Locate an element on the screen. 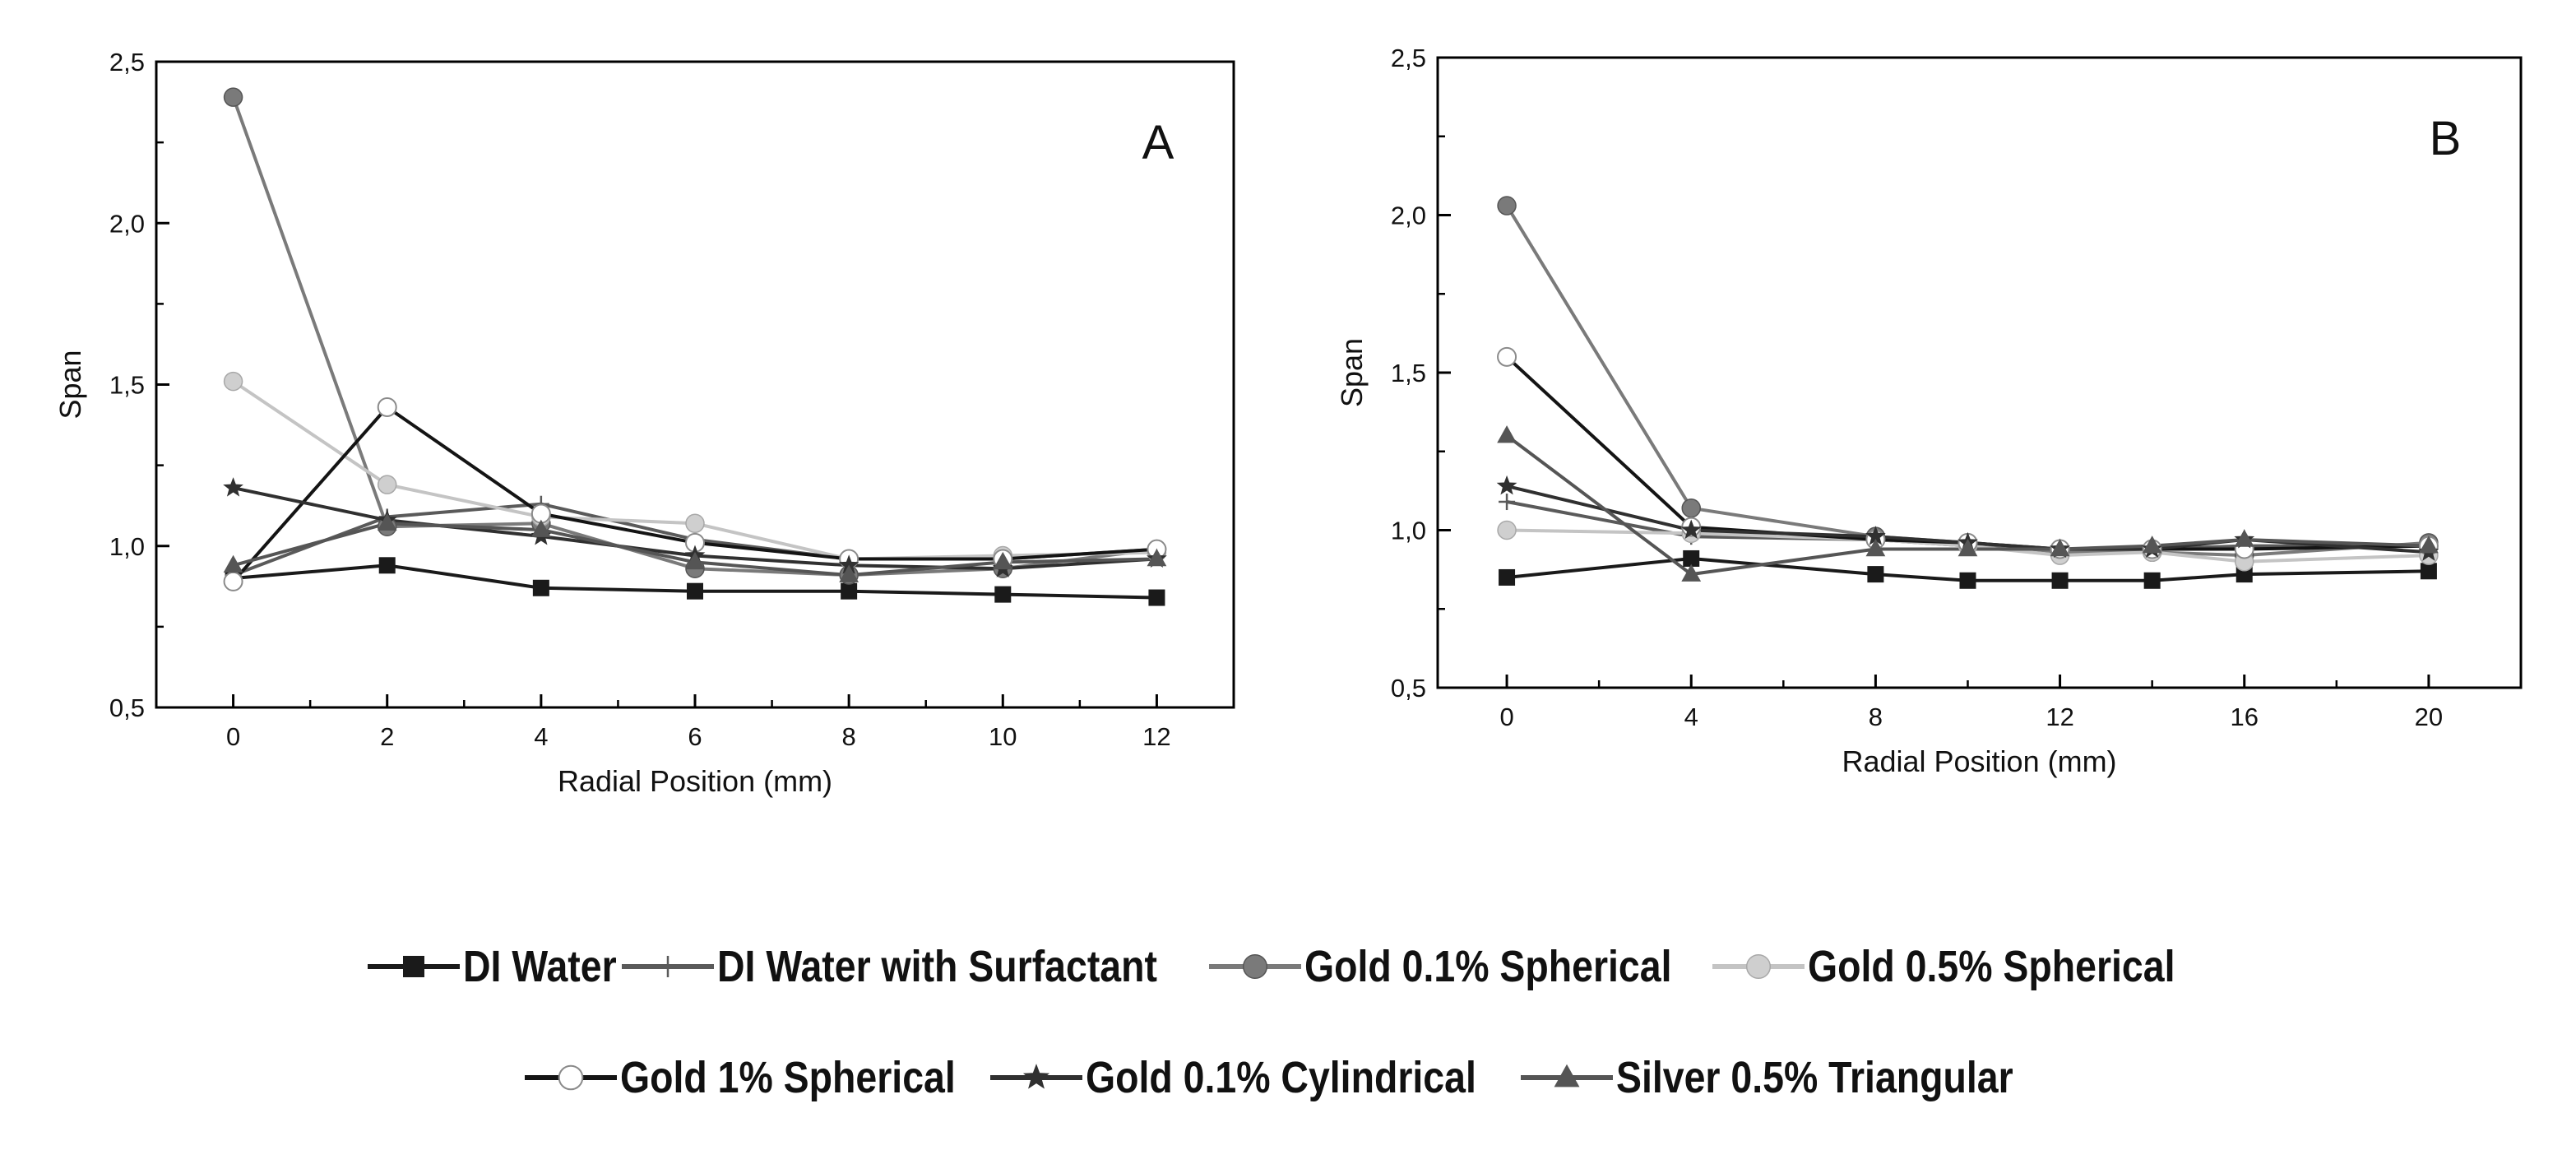 The image size is (2576, 1150). legend-swatch-silver-0-5-triangular is located at coordinates (1567, 1075).